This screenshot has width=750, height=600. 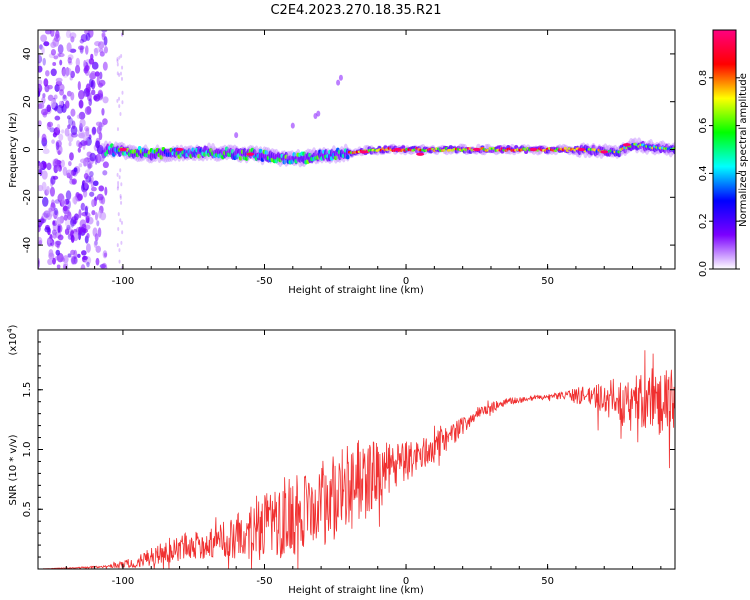 I want to click on colorbar-tick-label: 0.2, so click(x=703, y=221).